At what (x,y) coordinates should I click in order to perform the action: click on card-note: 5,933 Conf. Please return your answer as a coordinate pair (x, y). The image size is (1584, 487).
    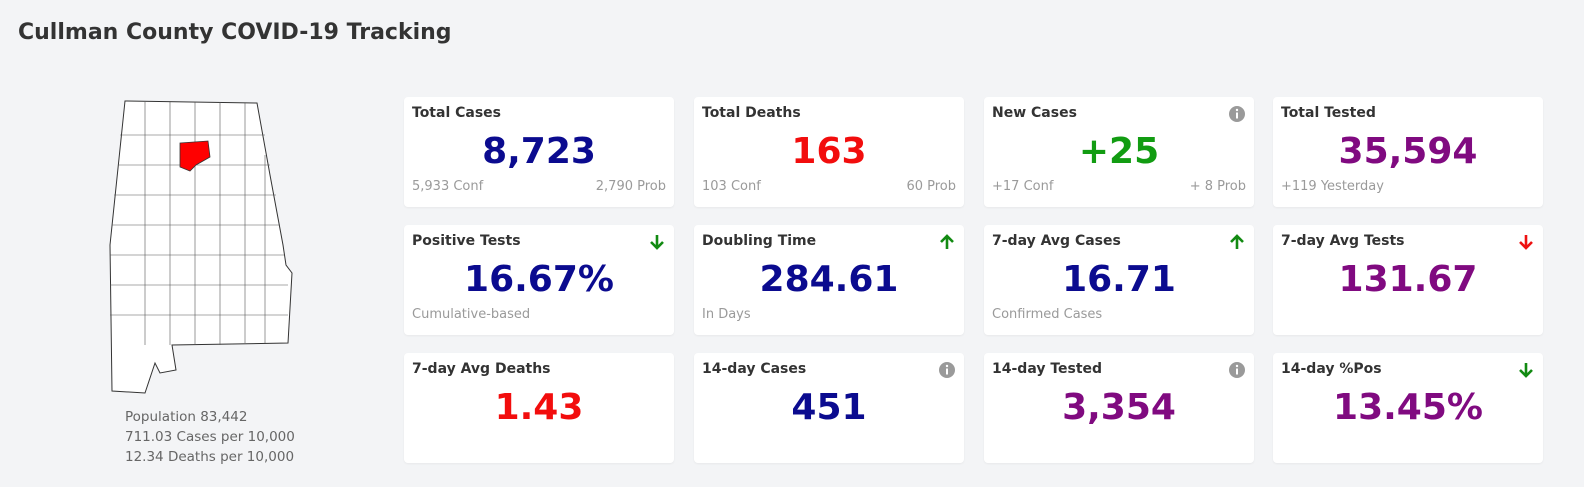
    Looking at the image, I should click on (448, 186).